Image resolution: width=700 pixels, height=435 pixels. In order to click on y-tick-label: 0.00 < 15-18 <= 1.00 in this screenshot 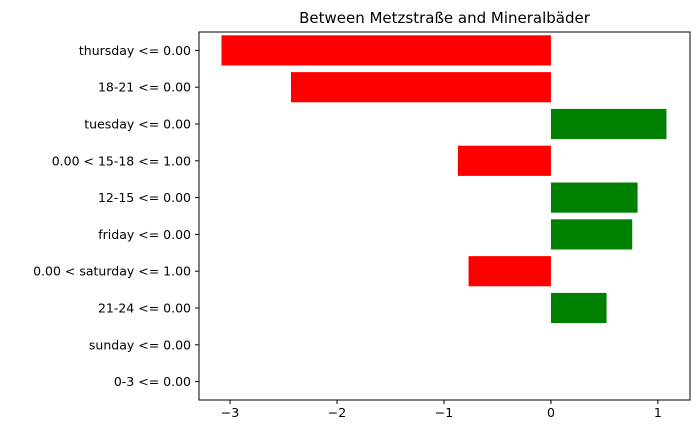, I will do `click(121, 160)`.